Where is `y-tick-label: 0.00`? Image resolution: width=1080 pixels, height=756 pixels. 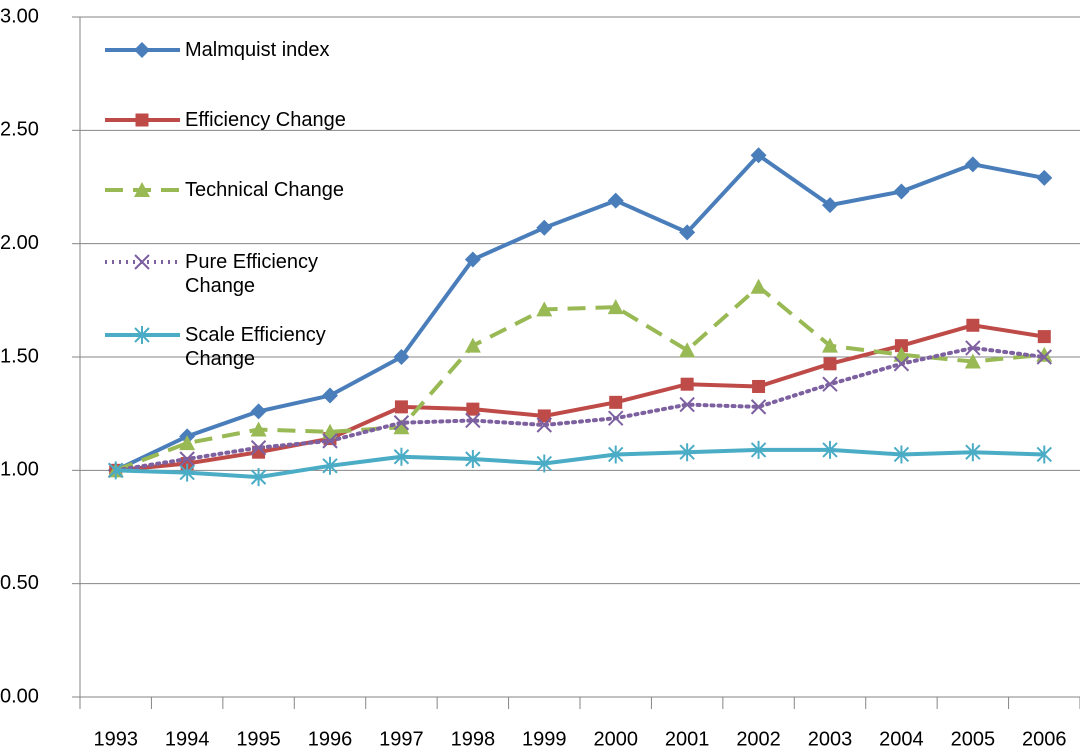
y-tick-label: 0.00 is located at coordinates (19, 696).